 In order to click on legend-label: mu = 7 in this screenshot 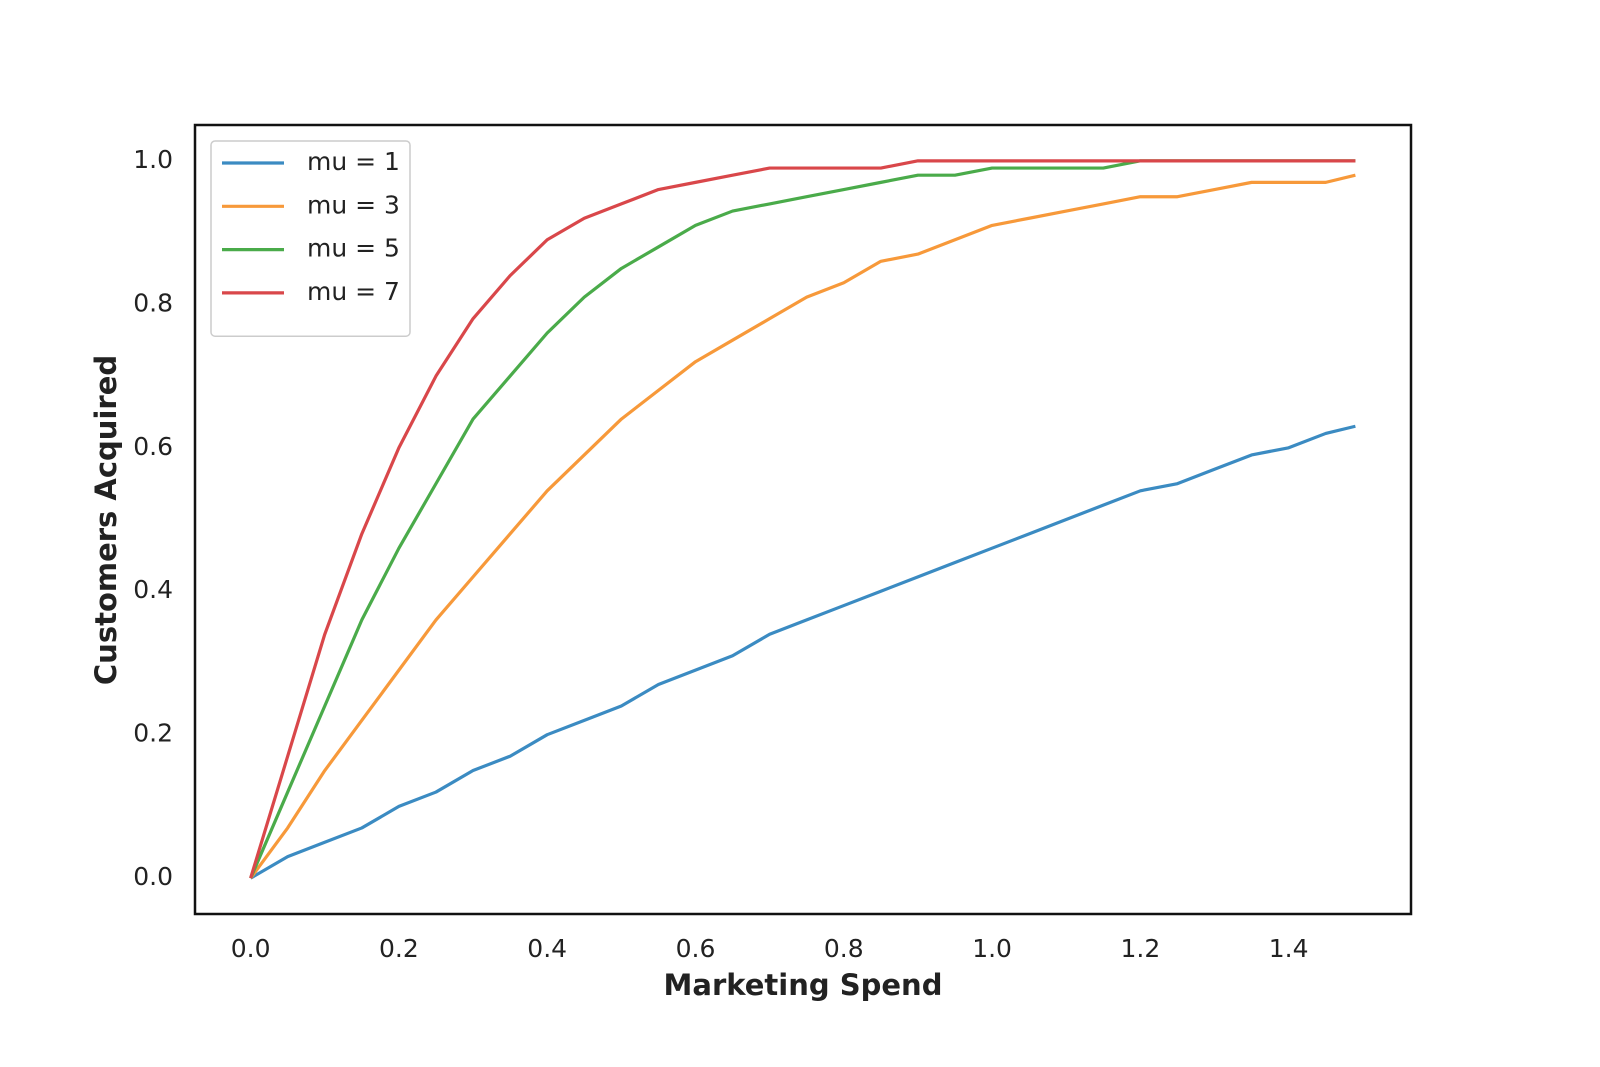, I will do `click(353, 291)`.